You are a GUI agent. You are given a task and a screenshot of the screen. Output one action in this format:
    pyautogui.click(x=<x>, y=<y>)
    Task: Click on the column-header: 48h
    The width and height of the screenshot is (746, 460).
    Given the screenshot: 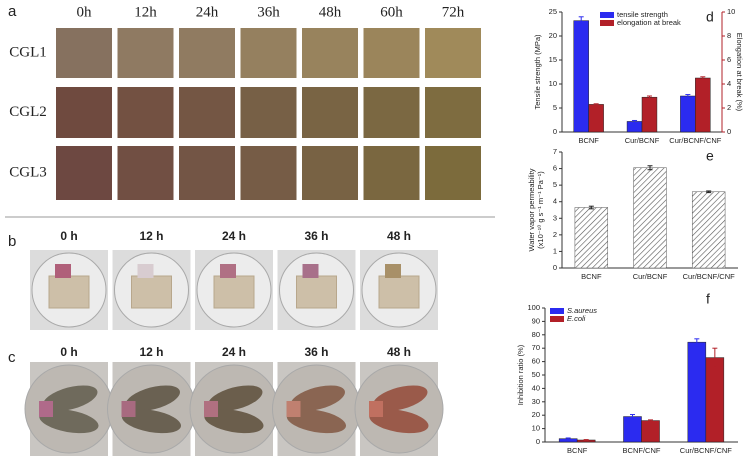 What is the action you would take?
    pyautogui.click(x=330, y=12)
    